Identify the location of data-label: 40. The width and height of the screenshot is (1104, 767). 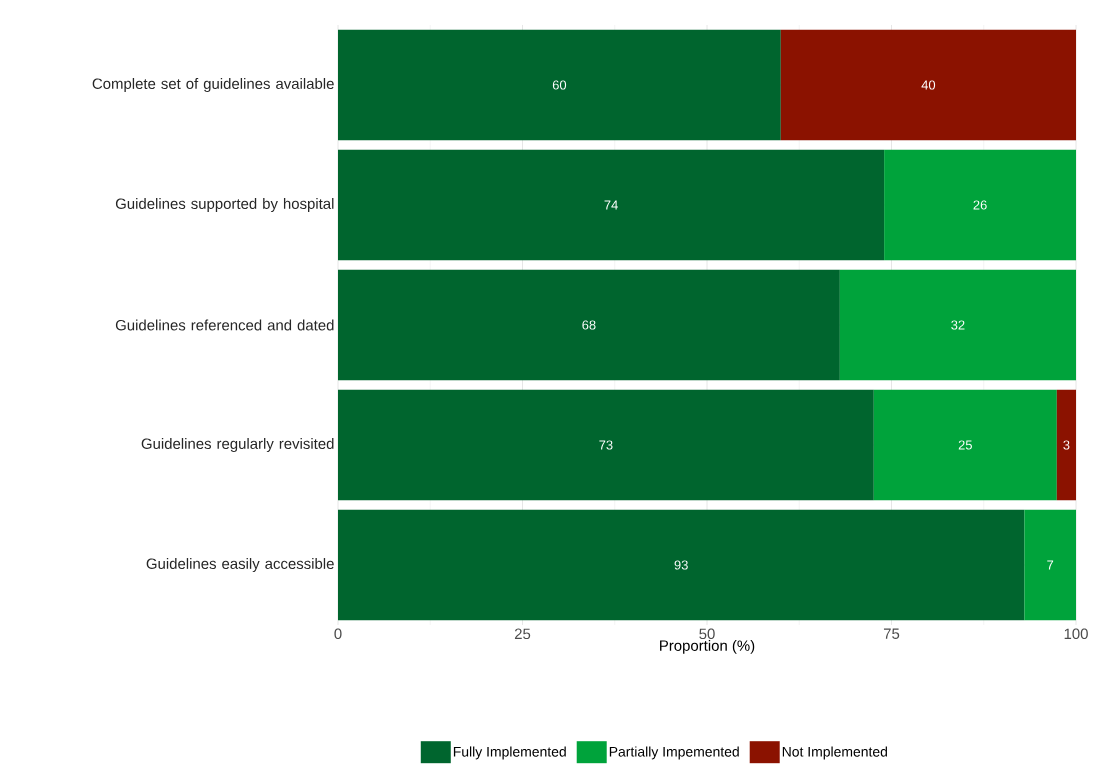
(928, 85).